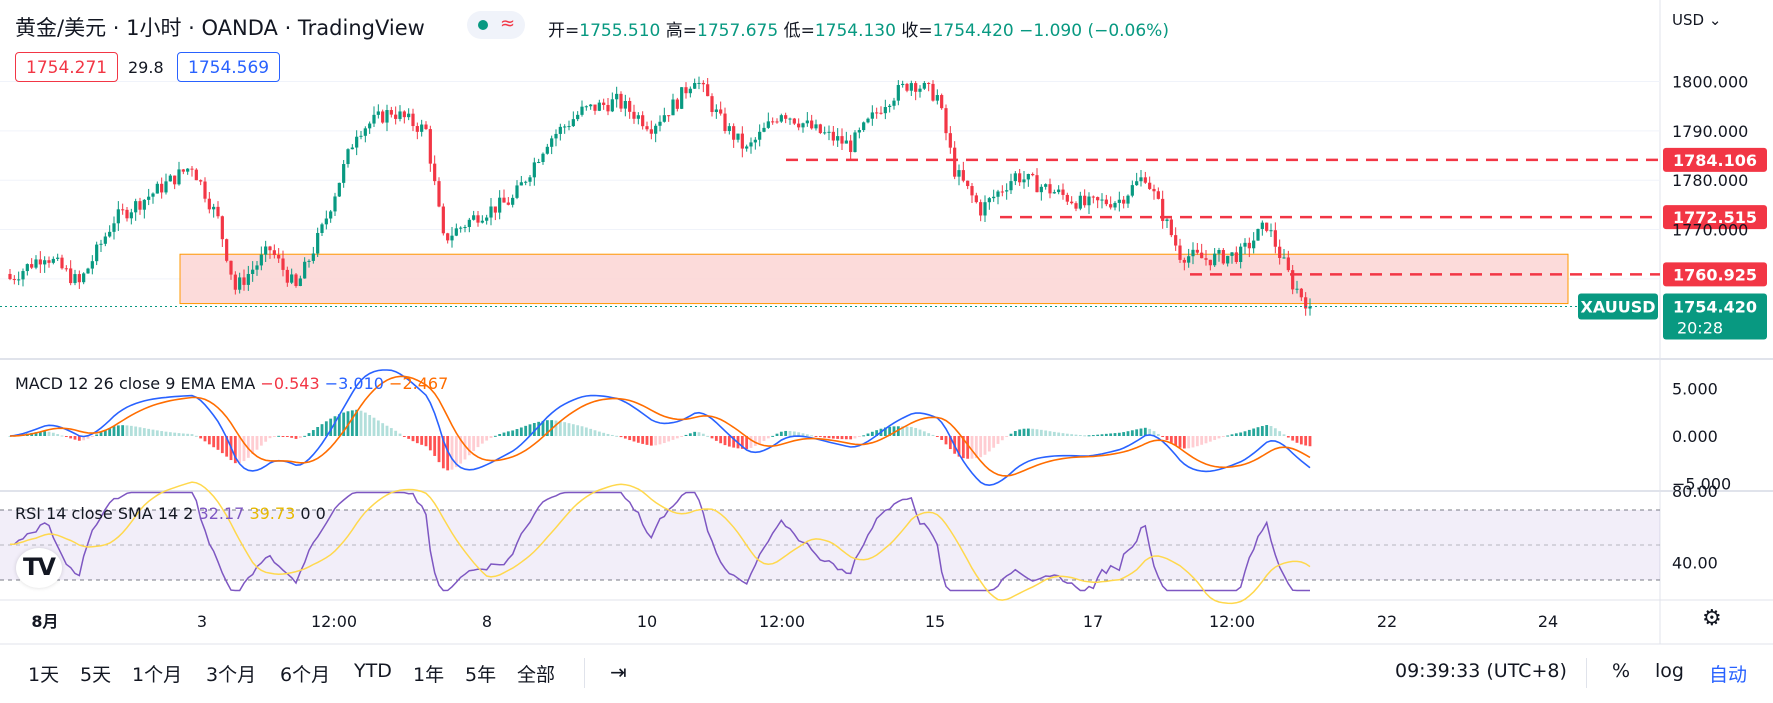 This screenshot has width=1773, height=703. Describe the element at coordinates (1618, 306) in the screenshot. I see `symbol-tag: XAUUSD` at that location.